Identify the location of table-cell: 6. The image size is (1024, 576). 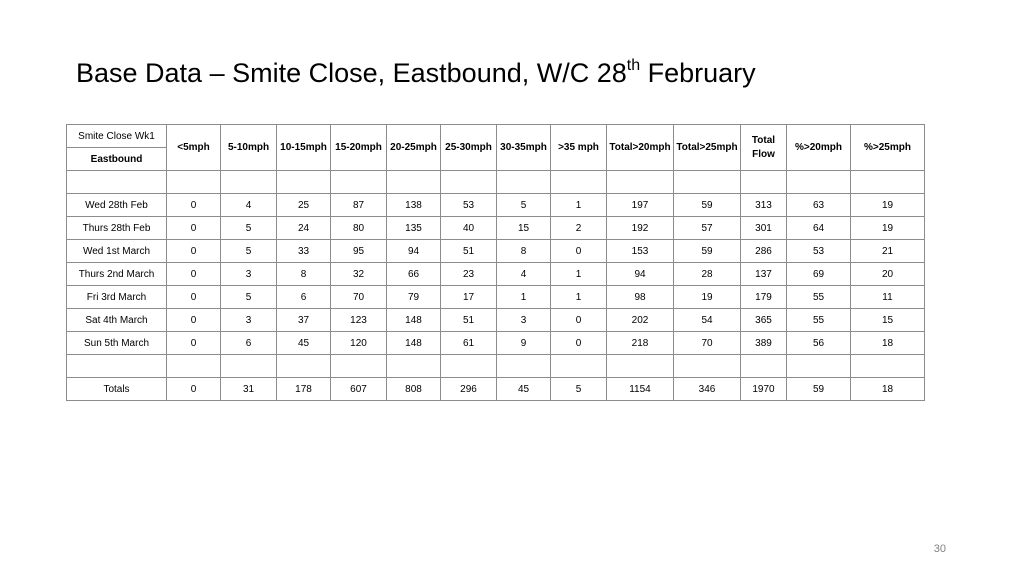
(248, 343).